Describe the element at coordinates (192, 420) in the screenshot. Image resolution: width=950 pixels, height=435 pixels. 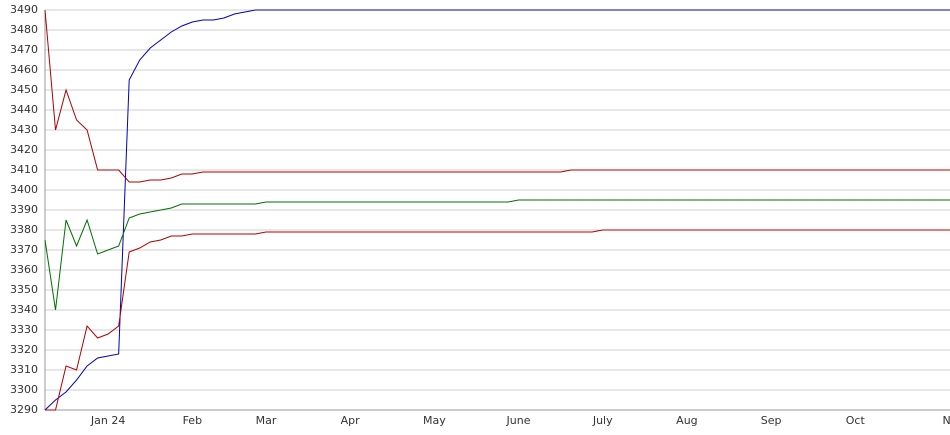
I see `x-tick-label: Feb` at that location.